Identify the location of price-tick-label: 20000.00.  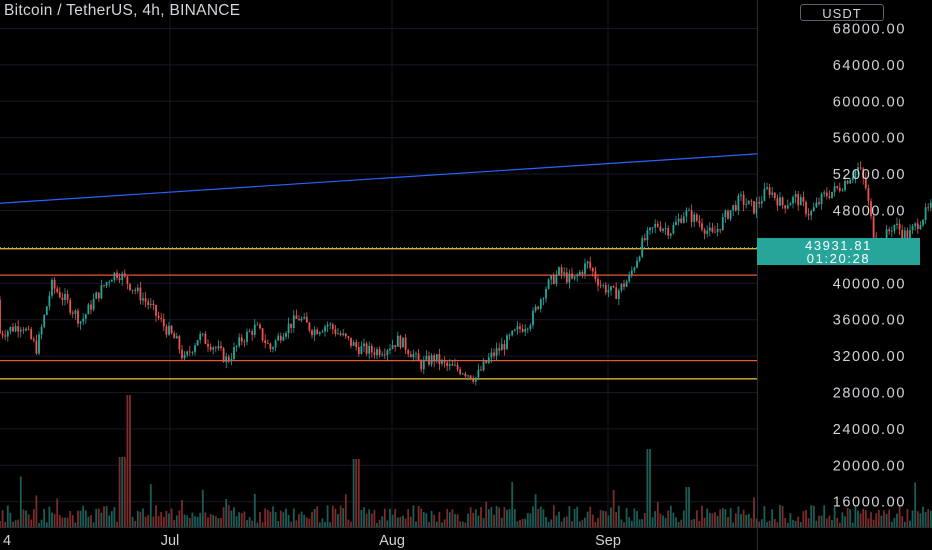
(869, 466).